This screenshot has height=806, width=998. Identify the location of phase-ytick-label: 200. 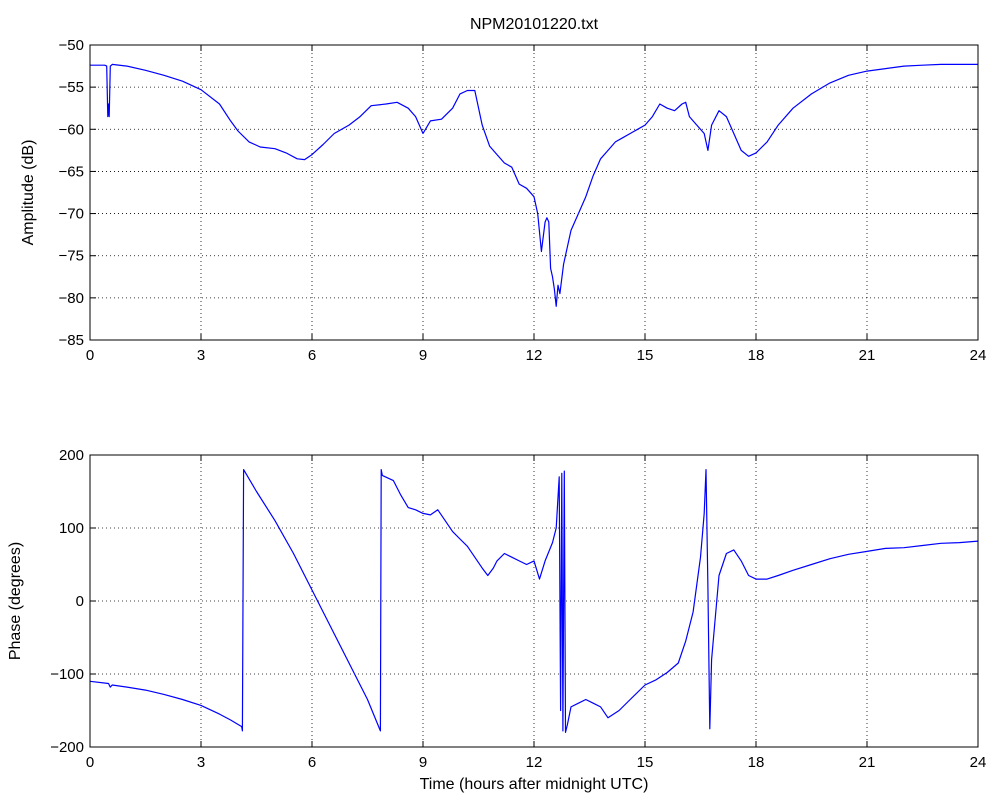
(71, 455).